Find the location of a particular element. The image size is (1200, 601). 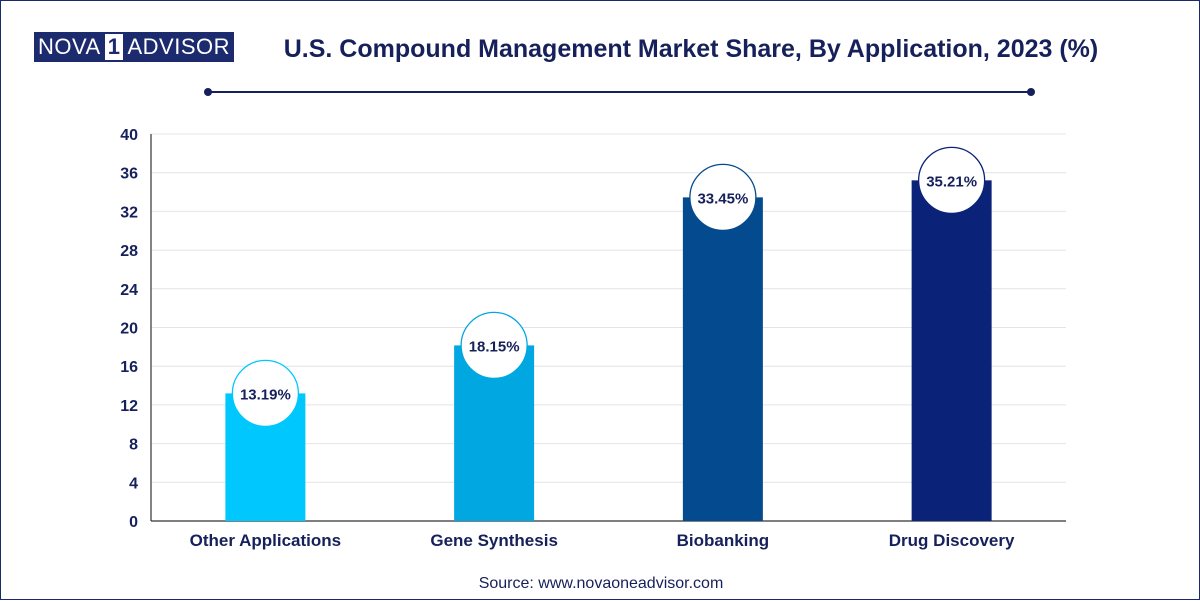

y-tick-label: 0 is located at coordinates (133, 522).